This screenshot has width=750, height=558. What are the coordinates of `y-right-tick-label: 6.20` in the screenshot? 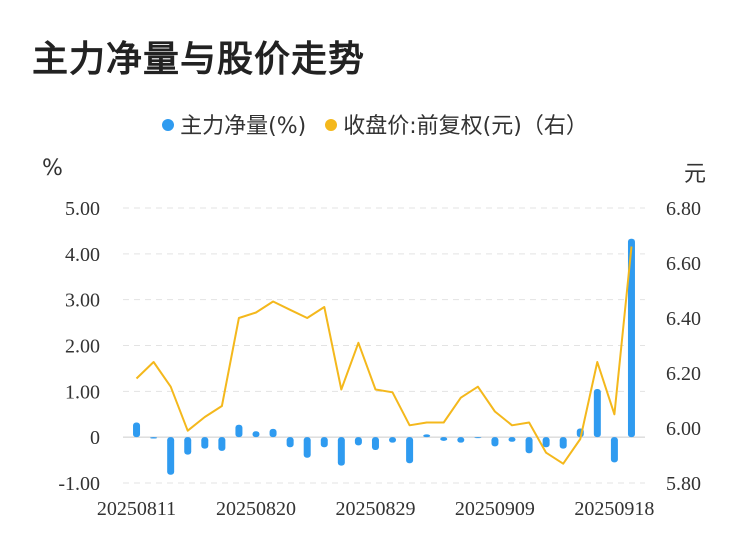 It's located at (683, 374).